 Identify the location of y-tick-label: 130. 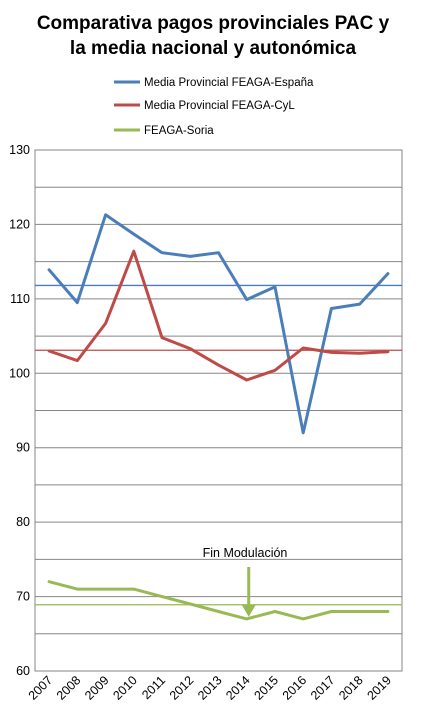
(19, 150).